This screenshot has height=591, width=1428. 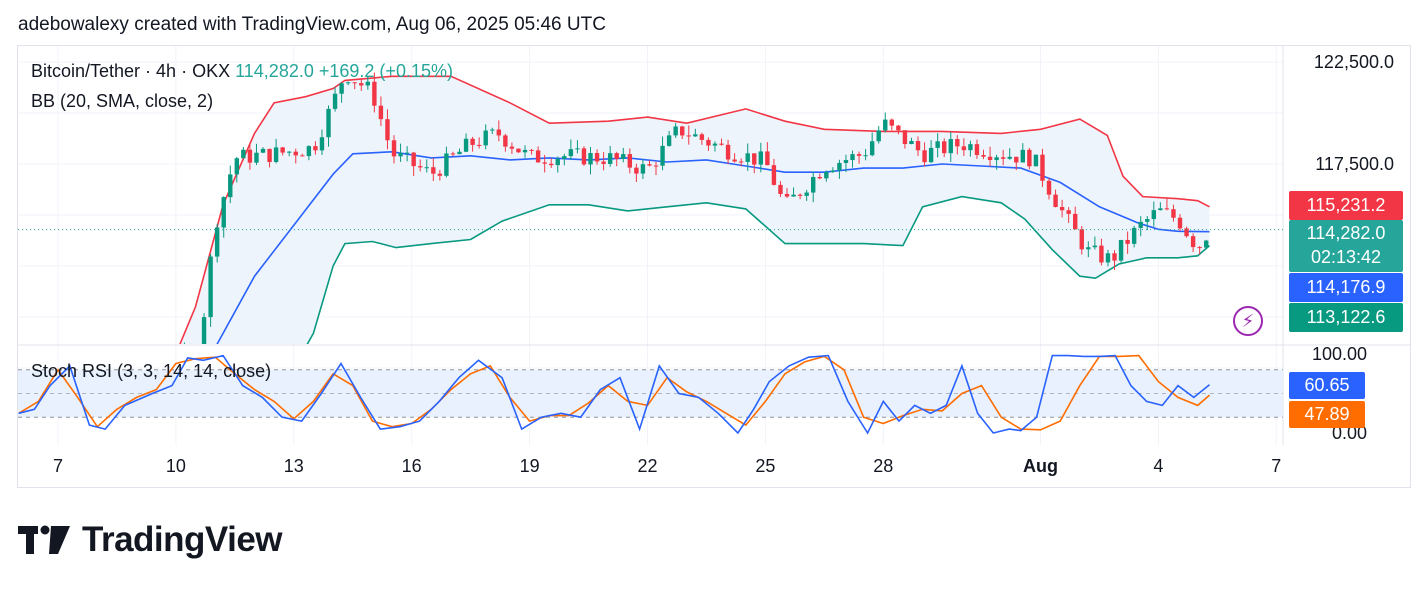 I want to click on tradingview-logo-icon, so click(x=44, y=539).